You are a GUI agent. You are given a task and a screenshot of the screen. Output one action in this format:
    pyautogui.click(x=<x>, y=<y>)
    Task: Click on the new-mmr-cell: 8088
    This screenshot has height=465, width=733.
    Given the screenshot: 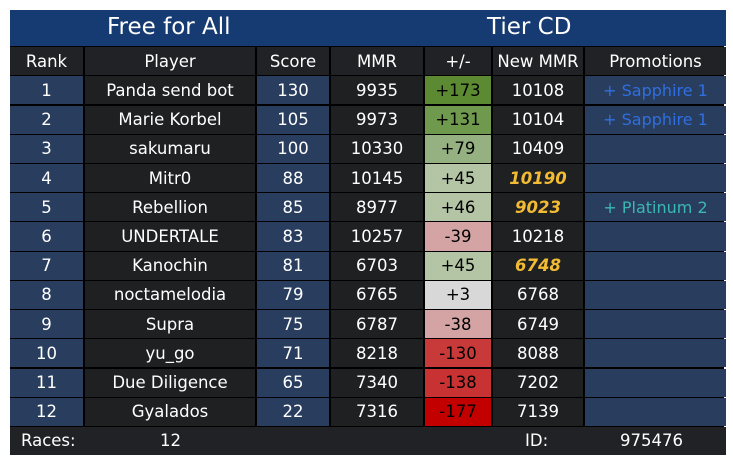 What is the action you would take?
    pyautogui.click(x=538, y=353)
    